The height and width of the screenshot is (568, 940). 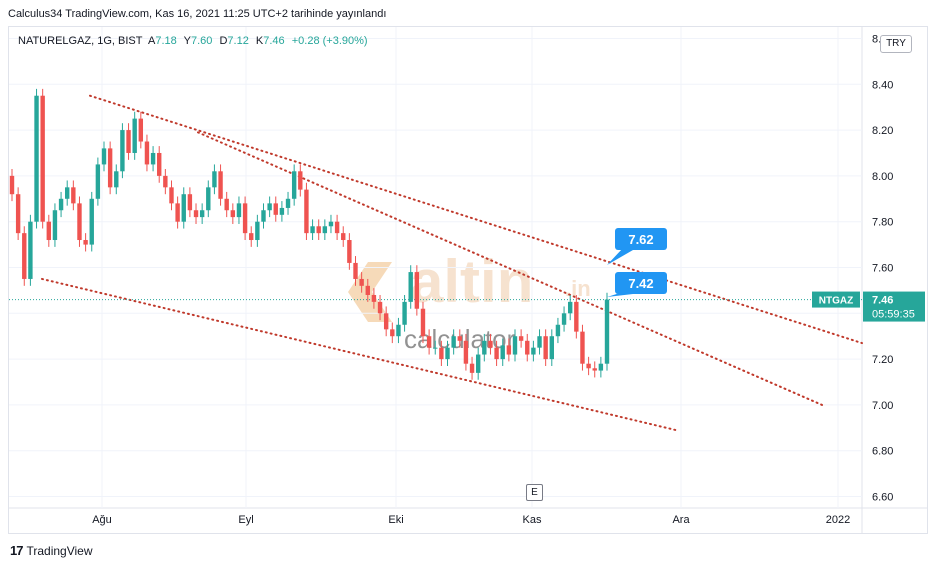 I want to click on y-tick-label: 6.80, so click(x=882, y=452).